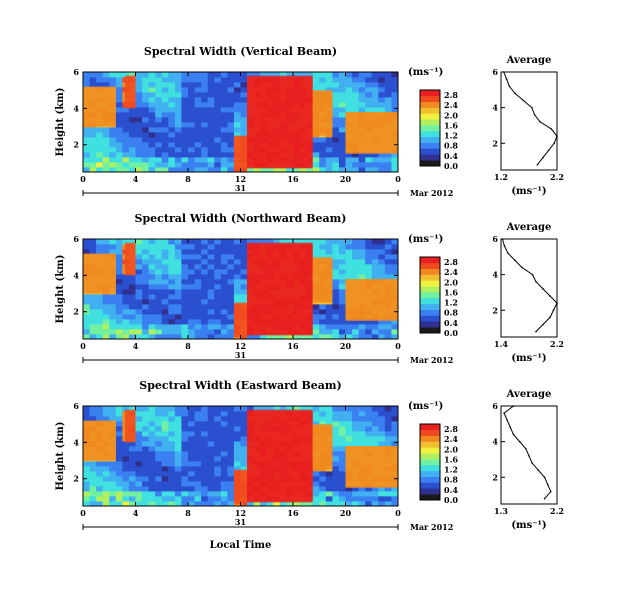  I want to click on day-label: 31, so click(240, 355).